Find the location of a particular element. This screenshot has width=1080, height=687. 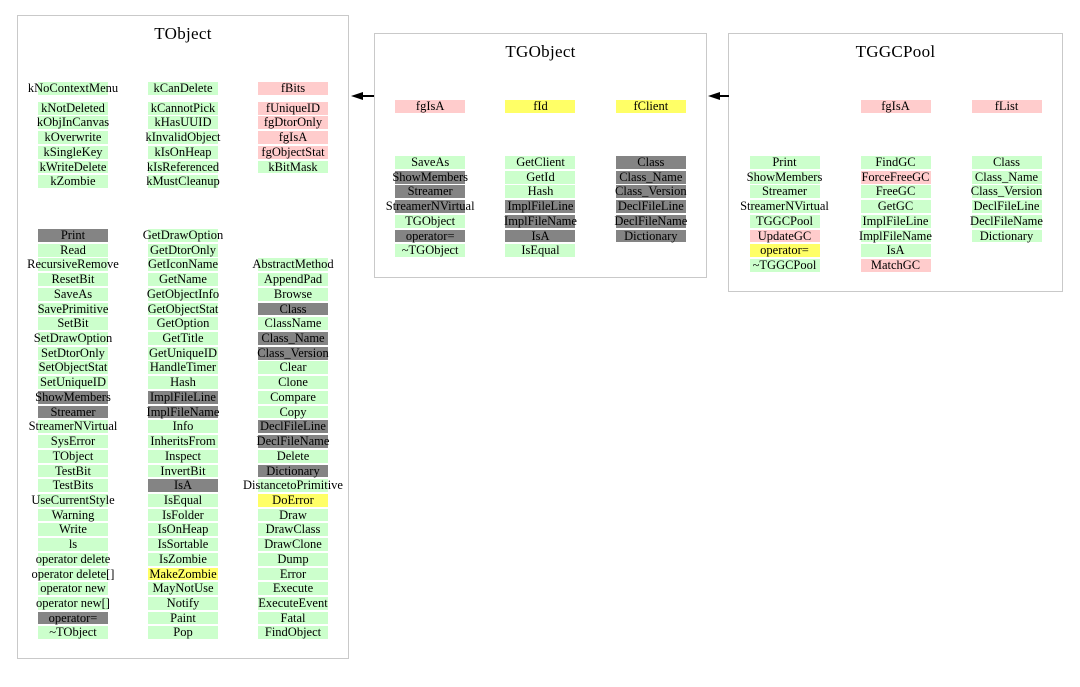

method-cell: Clear is located at coordinates (293, 367).